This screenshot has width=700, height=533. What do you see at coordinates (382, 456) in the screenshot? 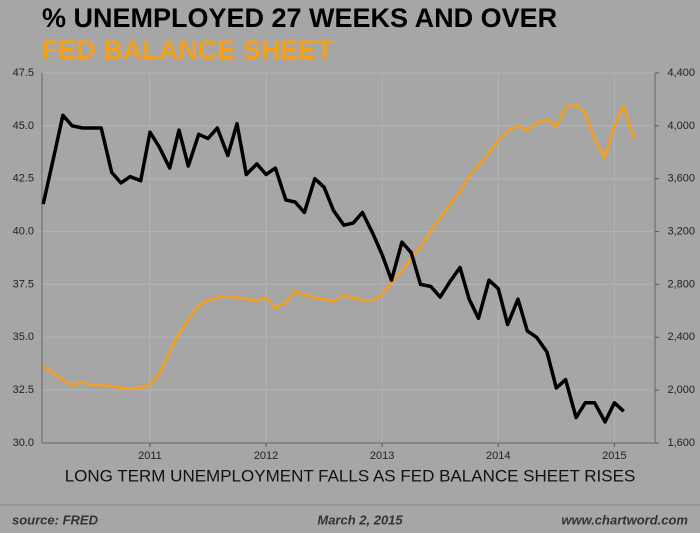
I see `x-tick-label: 2013` at bounding box center [382, 456].